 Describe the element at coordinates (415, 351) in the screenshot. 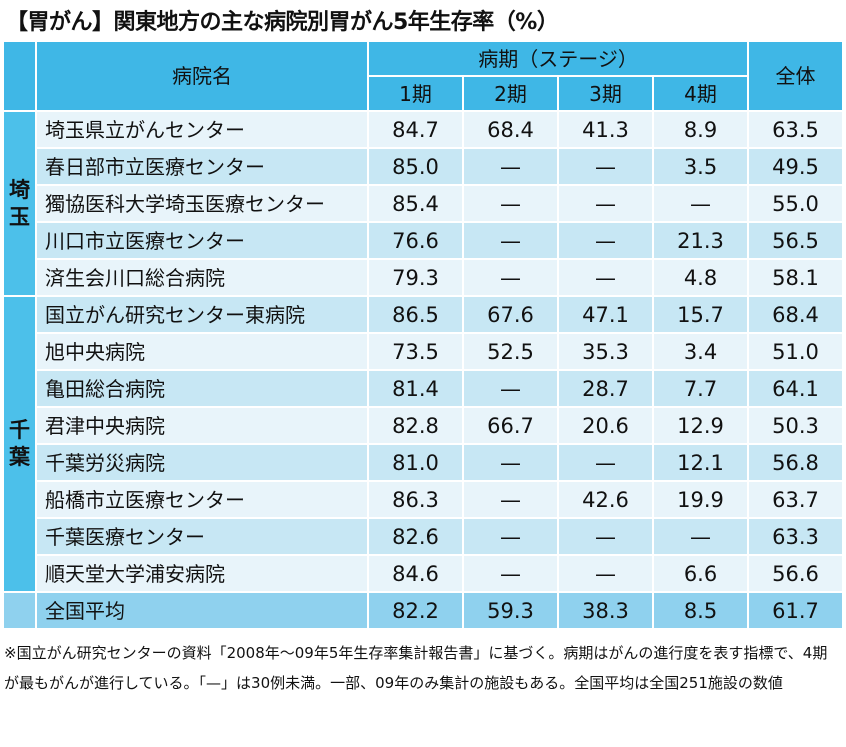

I see `rate-stage-1: 73.5` at that location.